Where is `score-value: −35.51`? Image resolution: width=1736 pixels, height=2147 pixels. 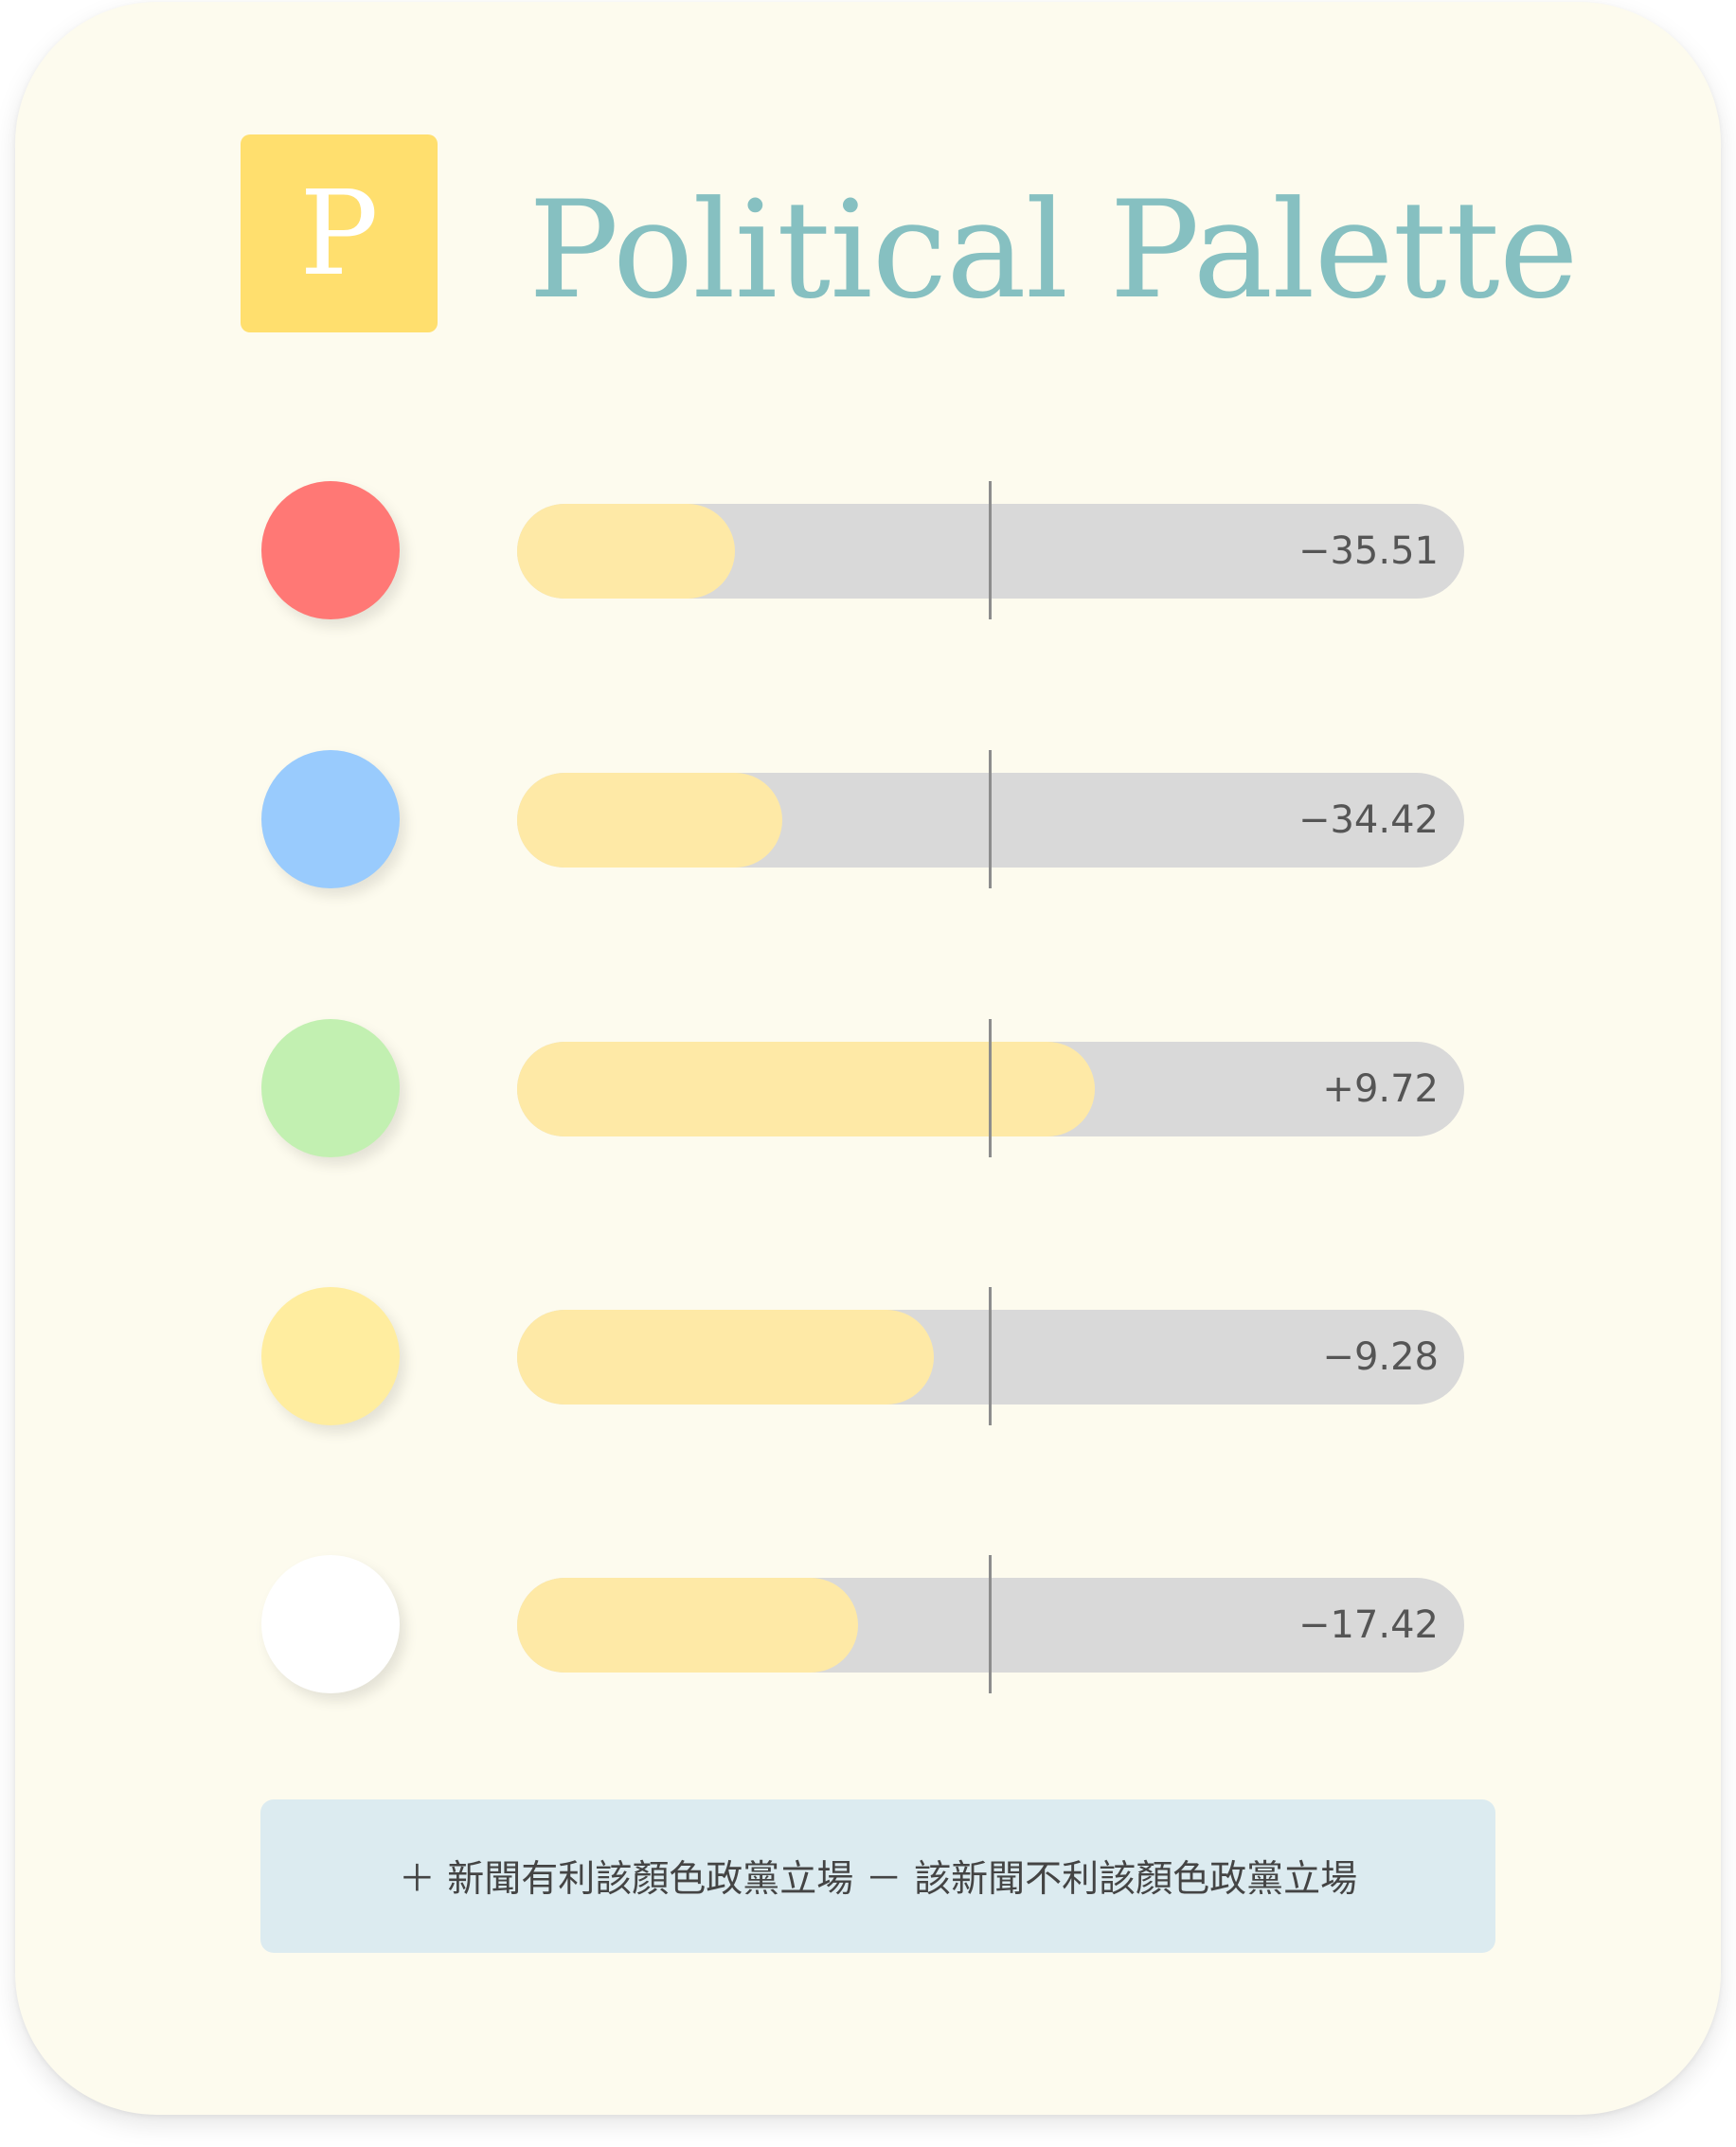
score-value: −35.51 is located at coordinates (1368, 551).